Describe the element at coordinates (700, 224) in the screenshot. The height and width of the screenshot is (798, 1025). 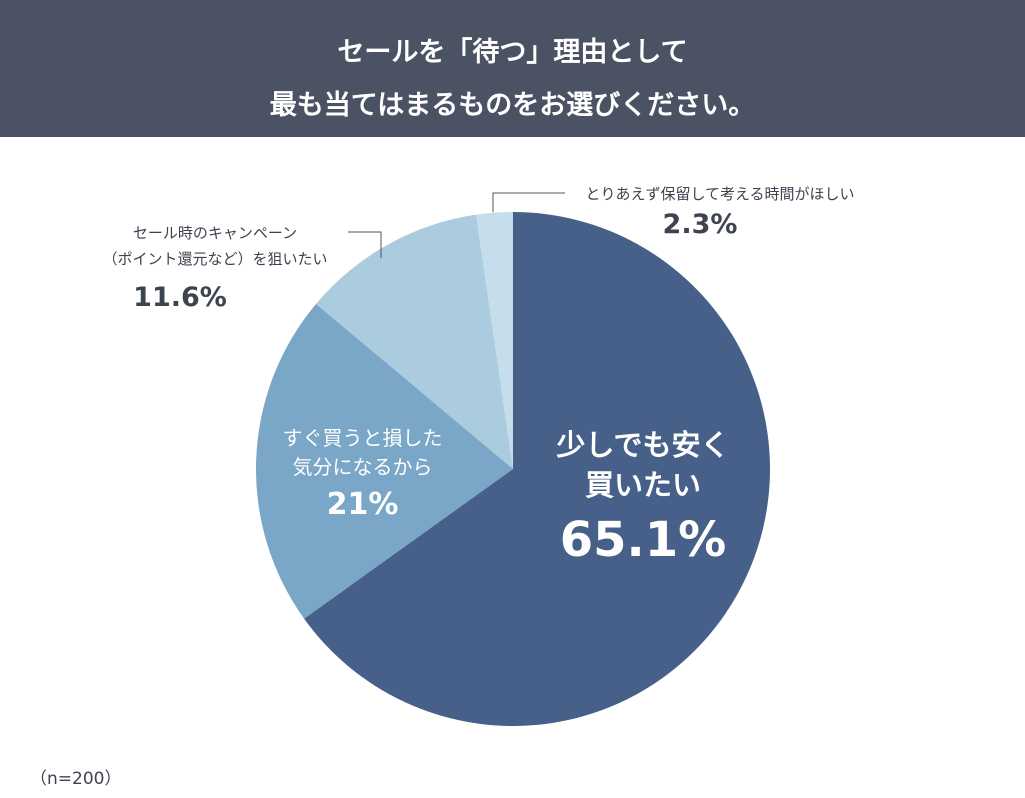
I see `slice-4-value: 2.3%` at that location.